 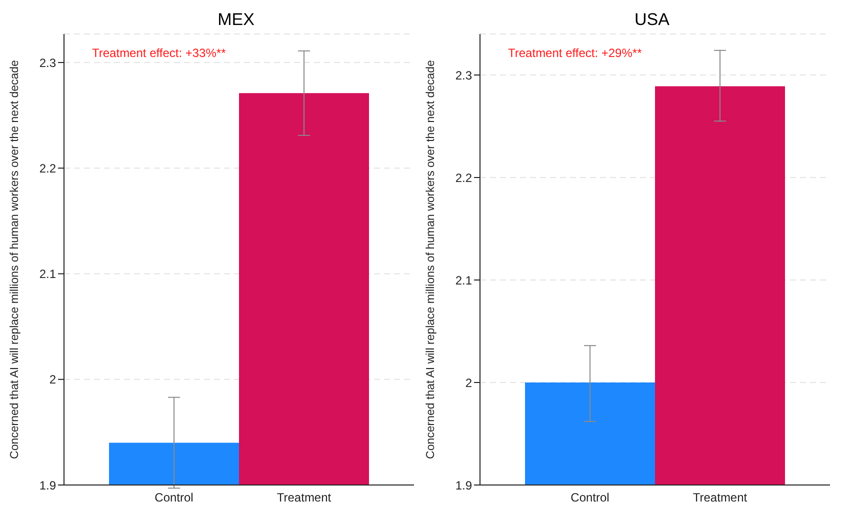 I want to click on annotation: Treatment effect: +29%**, so click(x=575, y=53).